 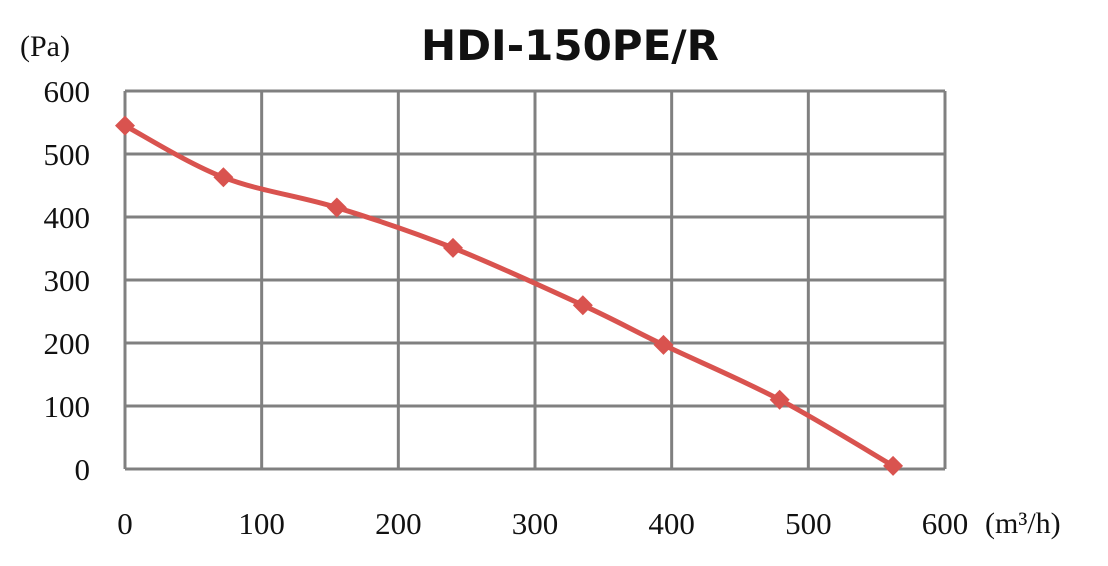 What do you see at coordinates (67, 154) in the screenshot?
I see `y-tick-label: 500` at bounding box center [67, 154].